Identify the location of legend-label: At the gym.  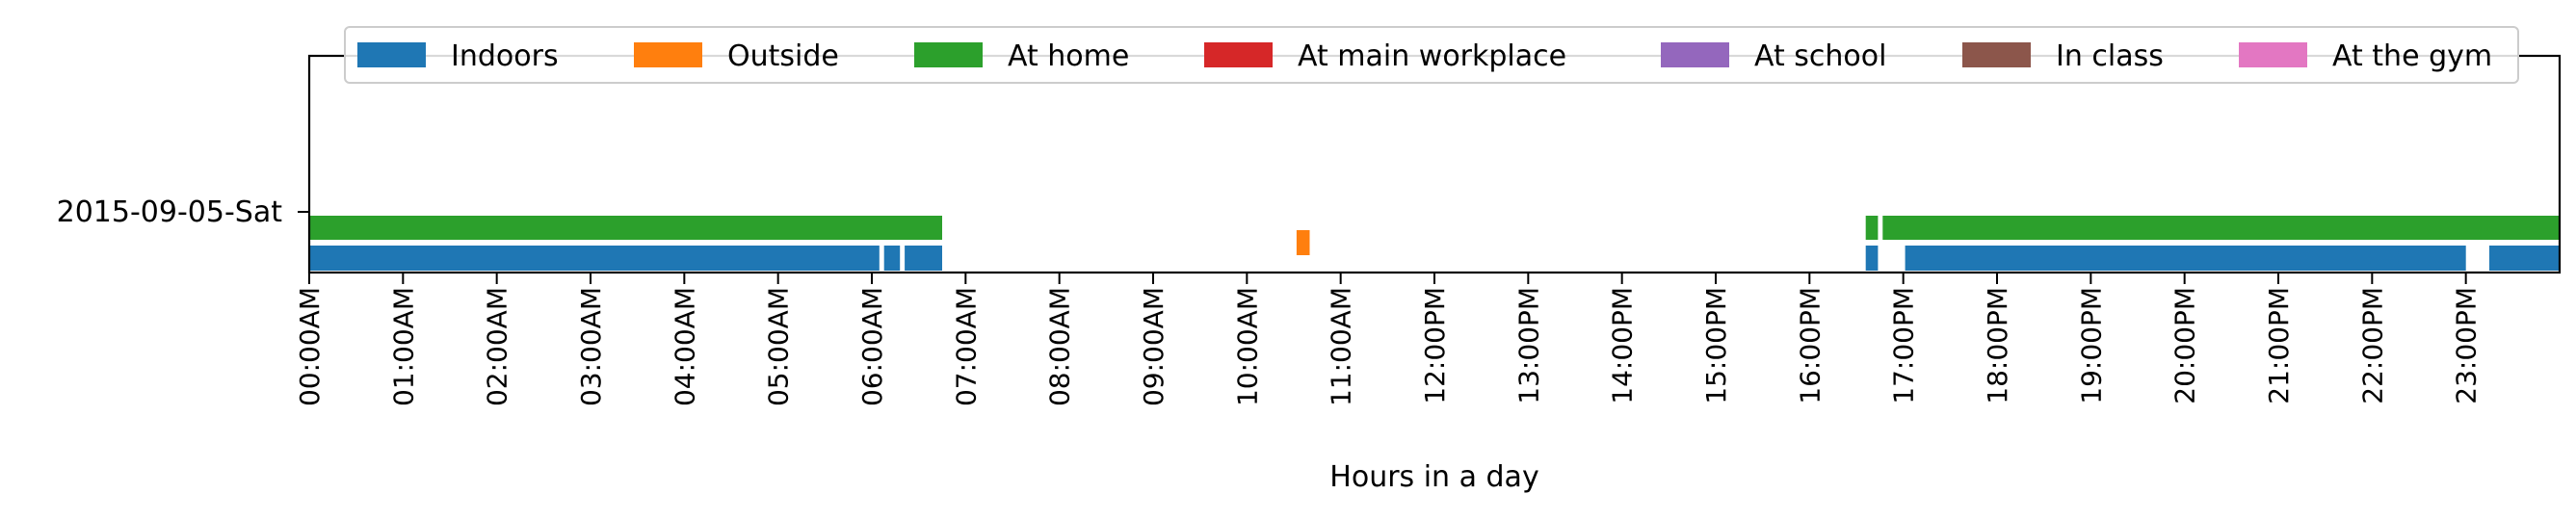
(2412, 56).